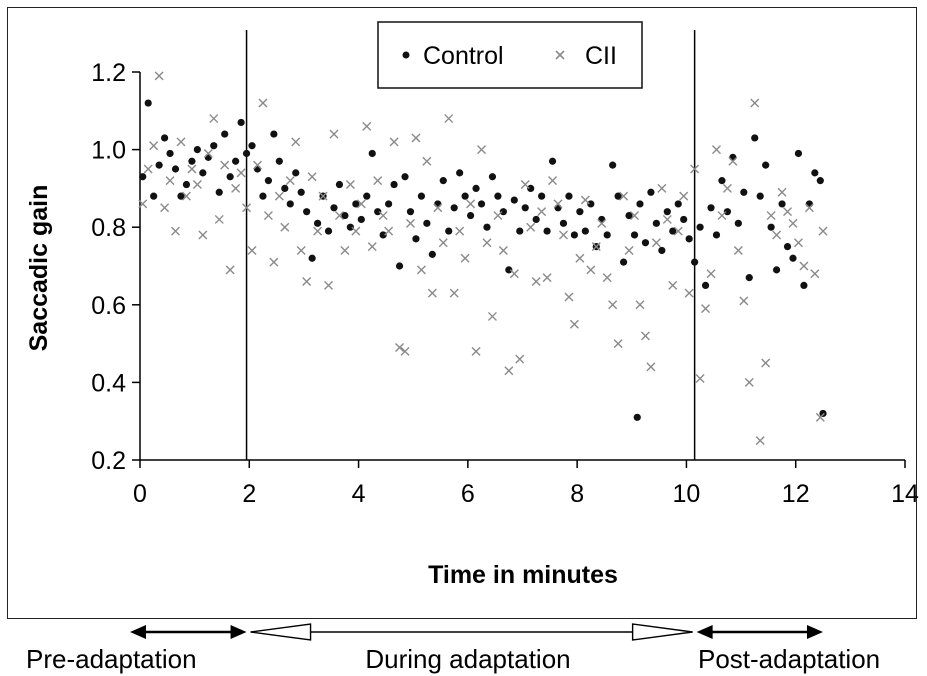  Describe the element at coordinates (601, 56) in the screenshot. I see `legend-label-cii: CII` at that location.